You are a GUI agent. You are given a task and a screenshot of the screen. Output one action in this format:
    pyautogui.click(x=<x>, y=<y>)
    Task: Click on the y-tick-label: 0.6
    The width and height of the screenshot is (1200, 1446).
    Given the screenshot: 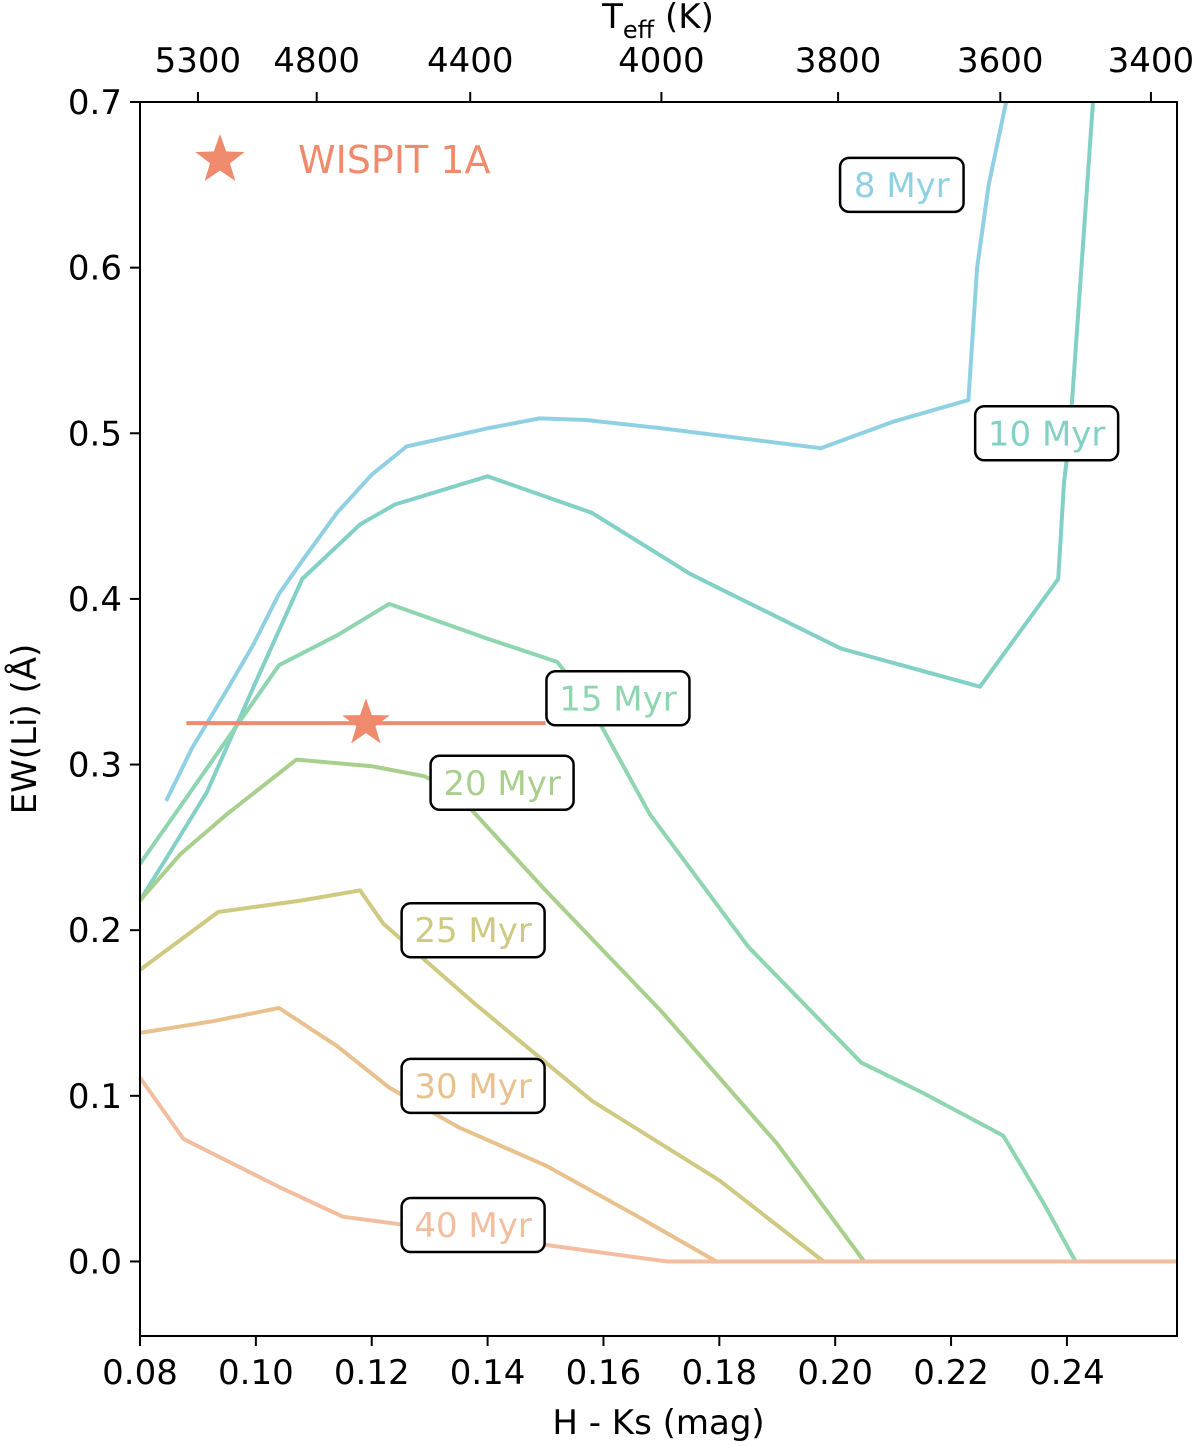 What is the action you would take?
    pyautogui.click(x=95, y=269)
    